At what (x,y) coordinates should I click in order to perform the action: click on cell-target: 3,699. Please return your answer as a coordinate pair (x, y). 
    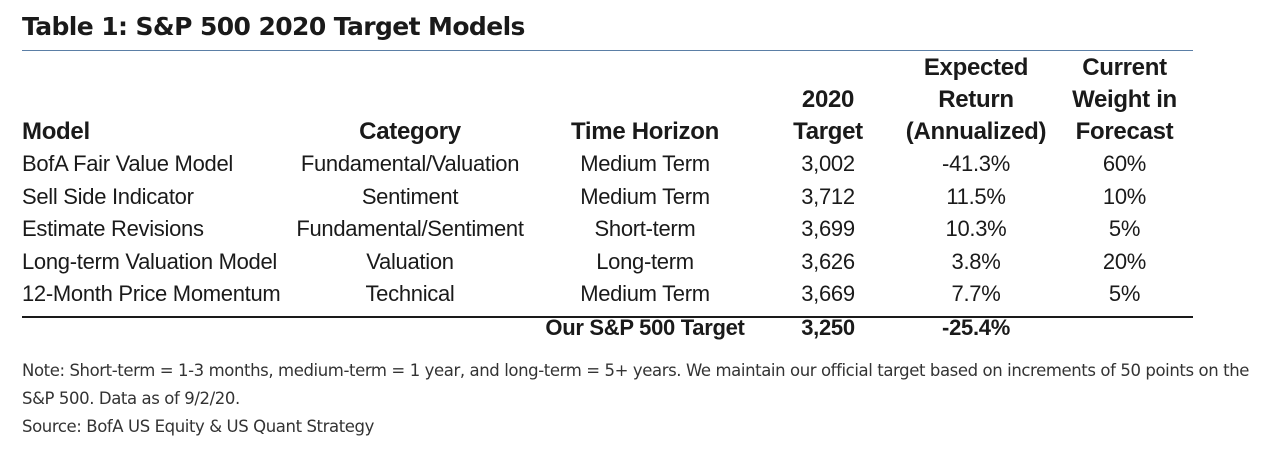
    Looking at the image, I should click on (828, 229).